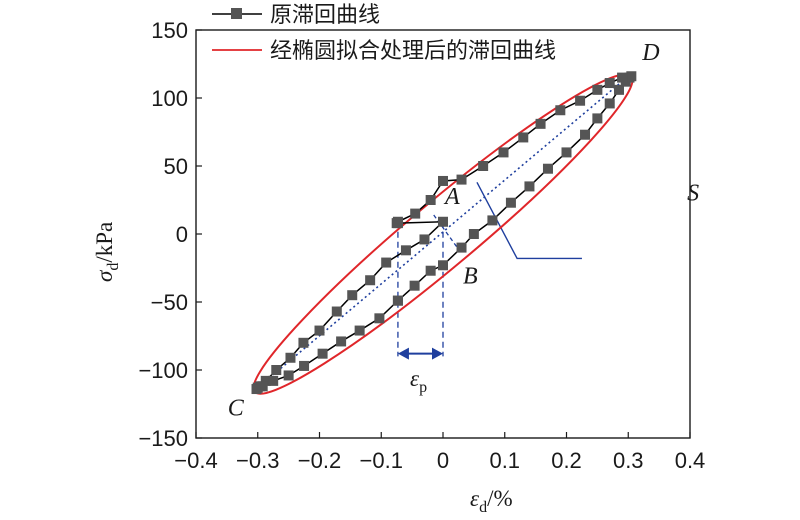 The width and height of the screenshot is (800, 520). What do you see at coordinates (690, 460) in the screenshot?
I see `x-tick-label: 0.4` at bounding box center [690, 460].